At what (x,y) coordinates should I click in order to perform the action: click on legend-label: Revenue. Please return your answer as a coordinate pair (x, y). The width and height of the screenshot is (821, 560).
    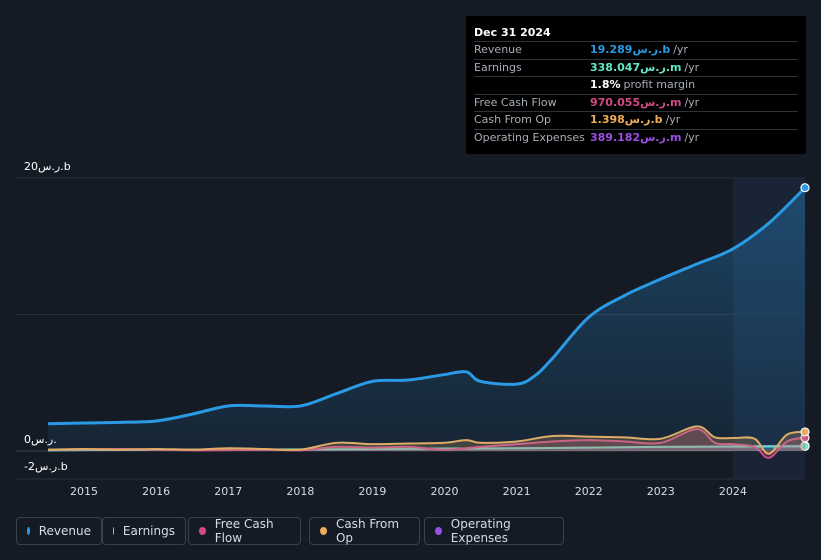
    Looking at the image, I should click on (64, 531).